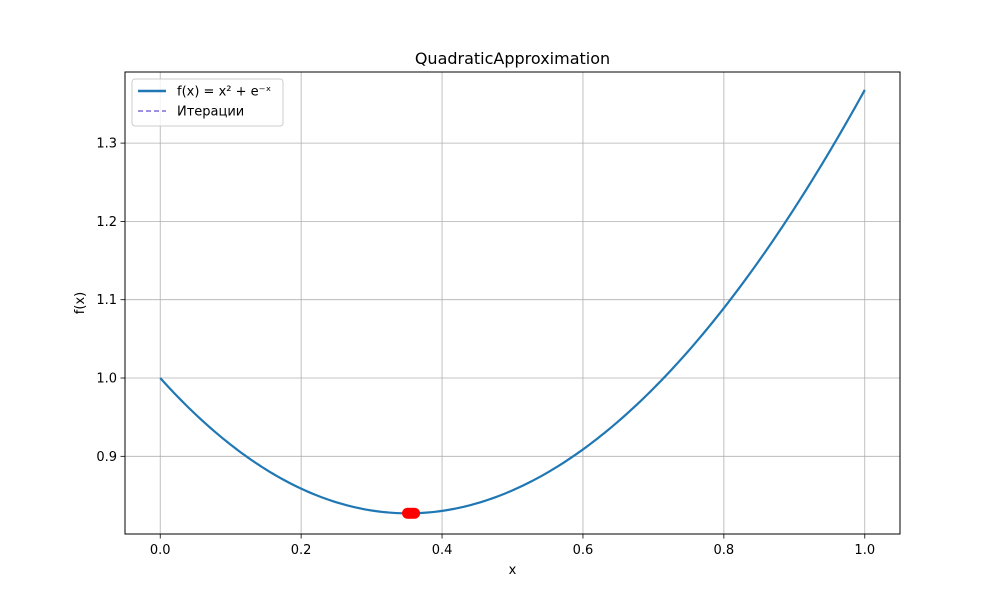 This screenshot has height=600, width=1000. Describe the element at coordinates (80, 303) in the screenshot. I see `y-axis-label: f(x)` at that location.